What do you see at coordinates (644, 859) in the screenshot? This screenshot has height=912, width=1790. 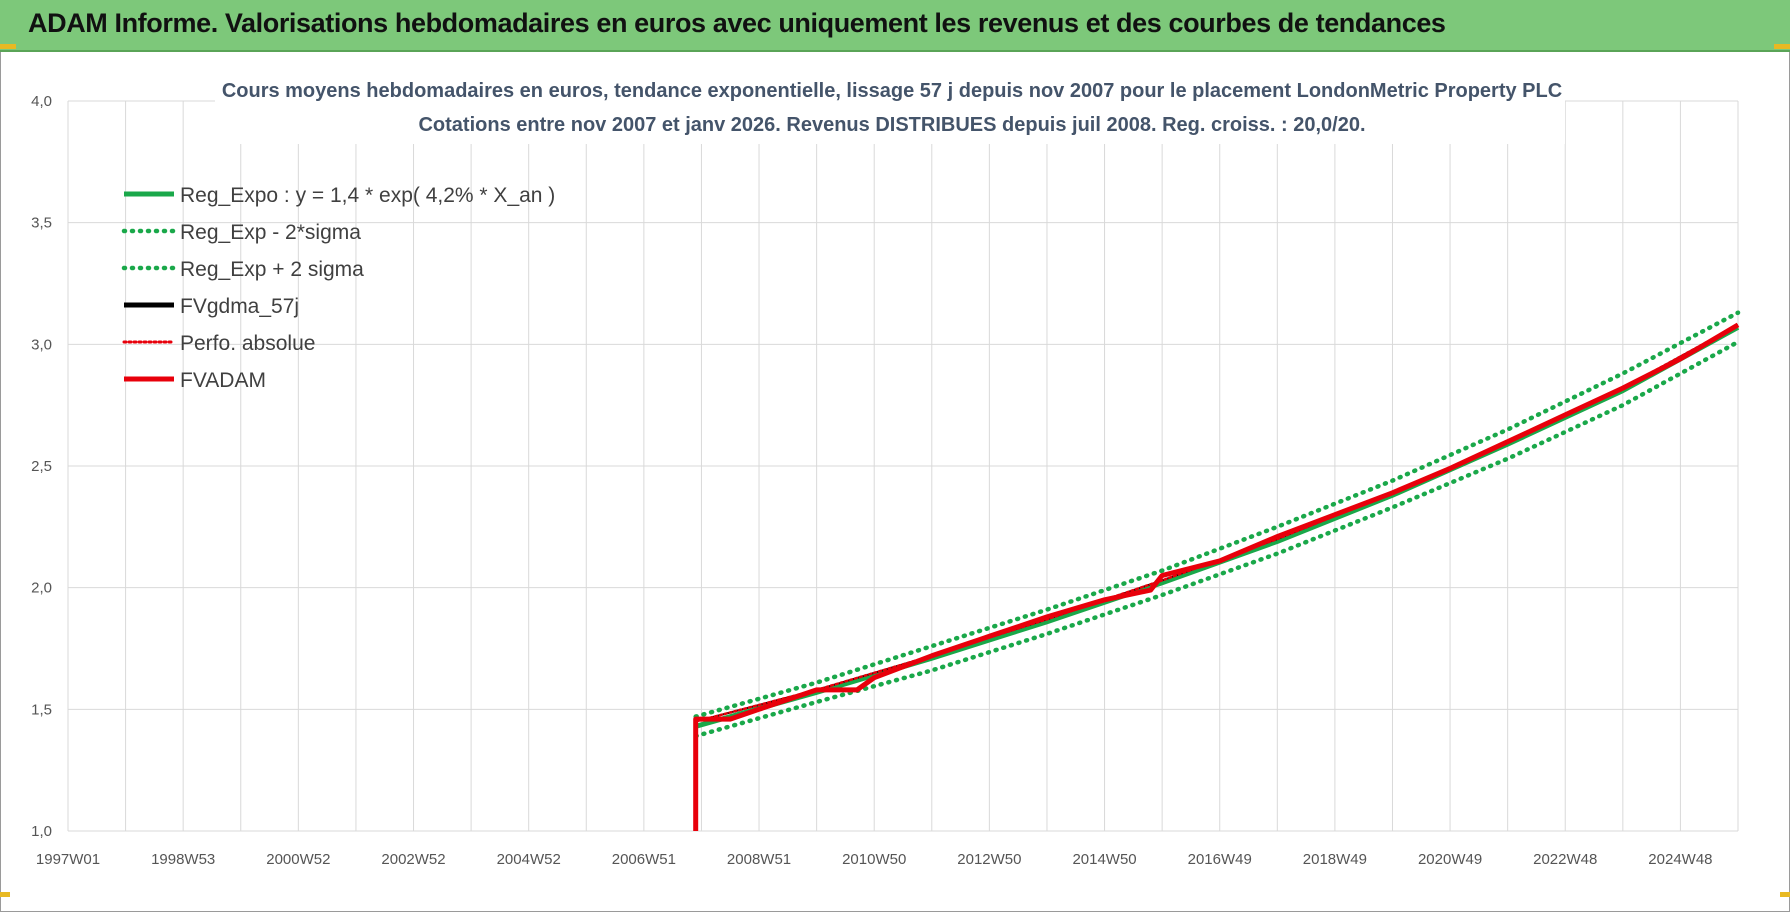 I see `x-tick-label: 2006W51` at bounding box center [644, 859].